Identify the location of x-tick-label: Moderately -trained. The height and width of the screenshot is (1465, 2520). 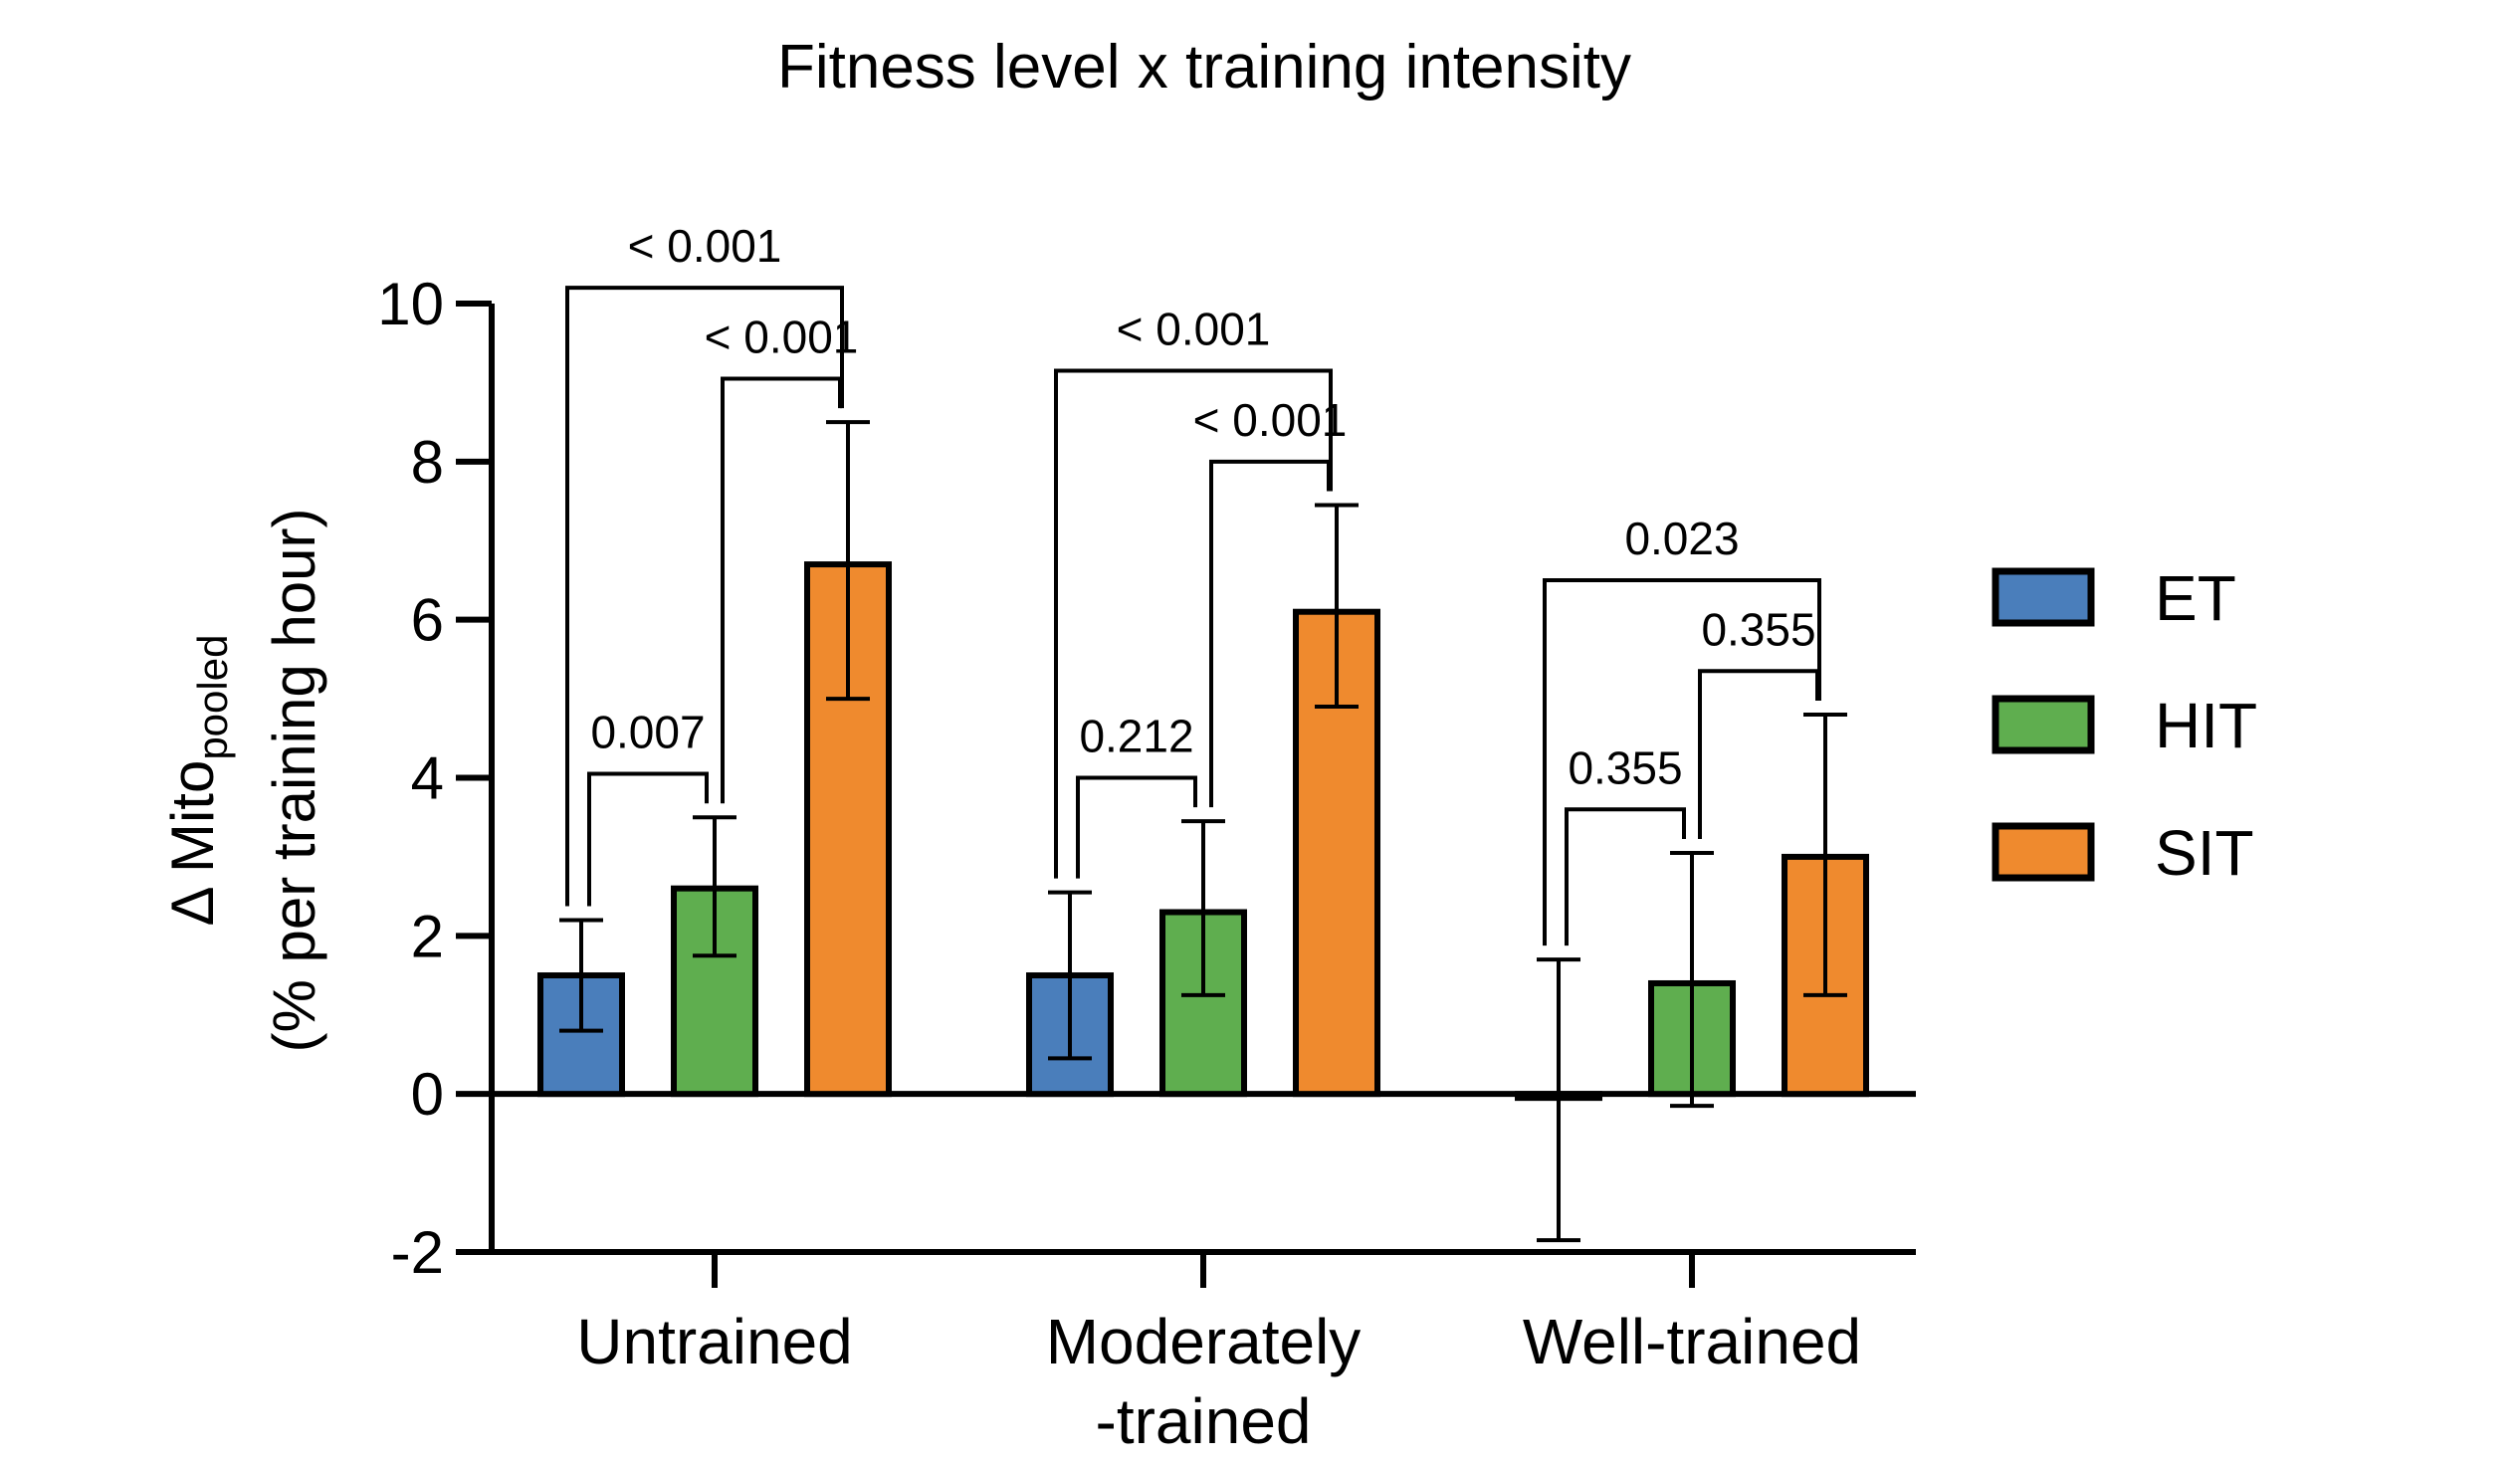
(1204, 1381).